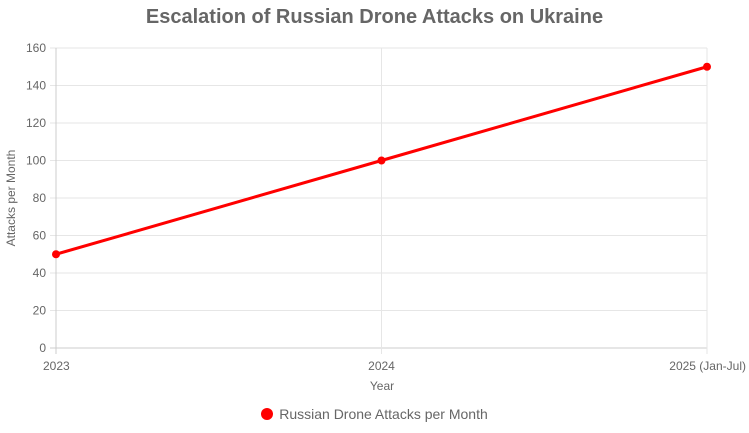 This screenshot has height=433, width=749. Describe the element at coordinates (36, 161) in the screenshot. I see `y-tick-label: 100` at that location.